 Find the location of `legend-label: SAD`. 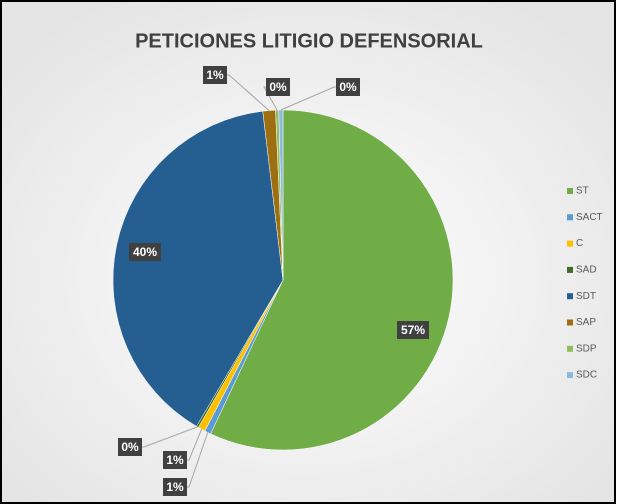

legend-label: SAD is located at coordinates (586, 270).